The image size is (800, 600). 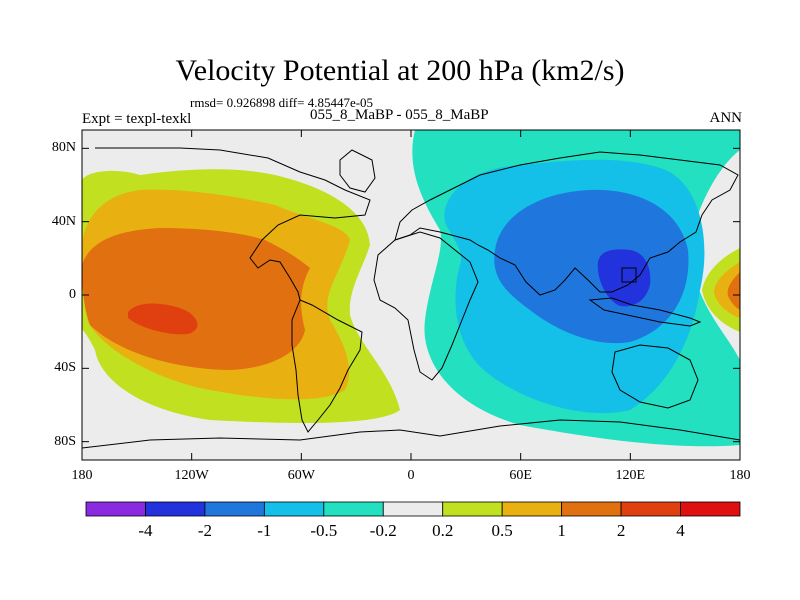 What do you see at coordinates (443, 530) in the screenshot?
I see `colorbar-level-label: 0.2` at bounding box center [443, 530].